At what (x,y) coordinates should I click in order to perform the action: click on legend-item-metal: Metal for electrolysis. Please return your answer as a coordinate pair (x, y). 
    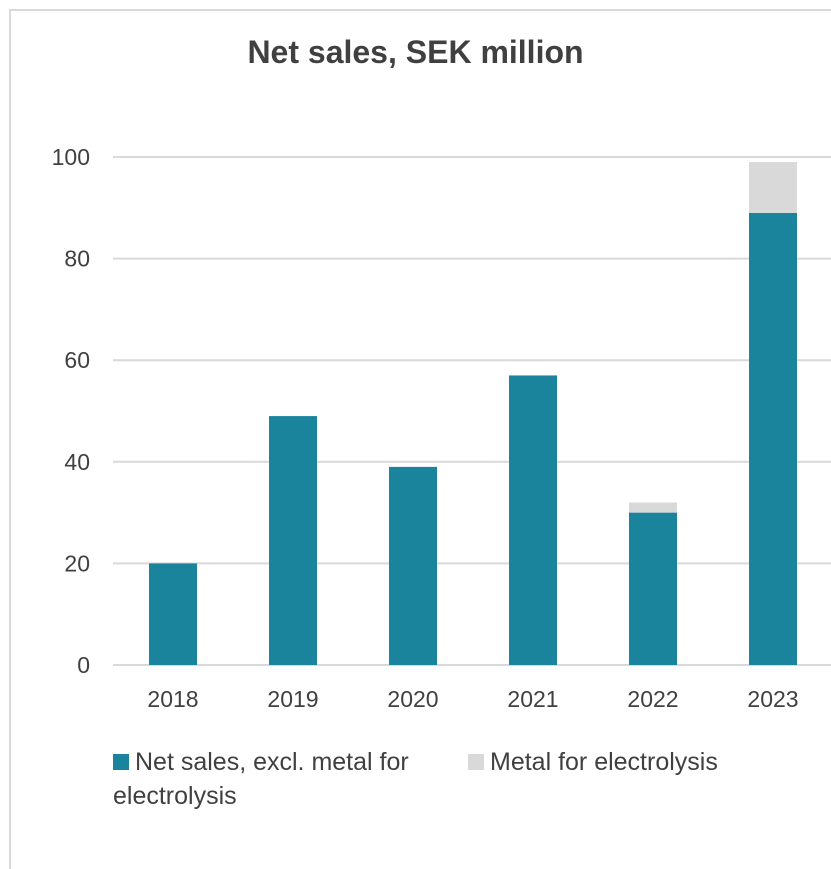
    Looking at the image, I should click on (593, 762).